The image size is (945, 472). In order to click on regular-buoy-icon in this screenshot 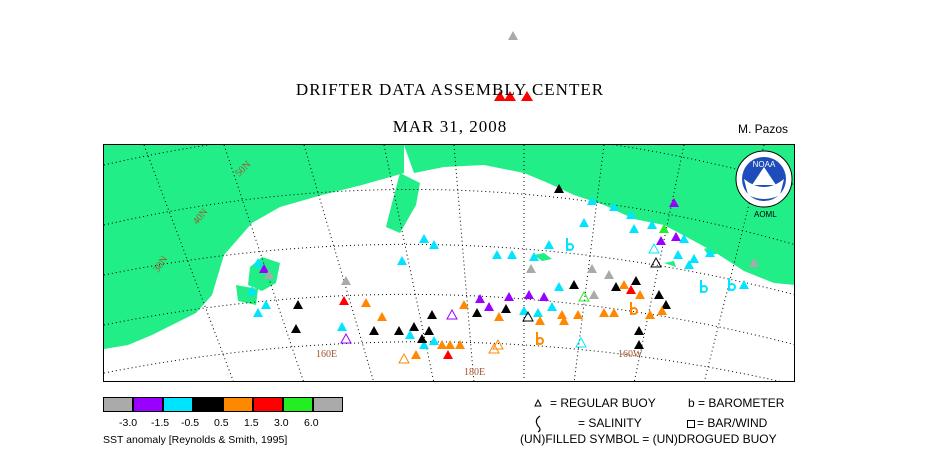, I will do `click(538, 402)`.